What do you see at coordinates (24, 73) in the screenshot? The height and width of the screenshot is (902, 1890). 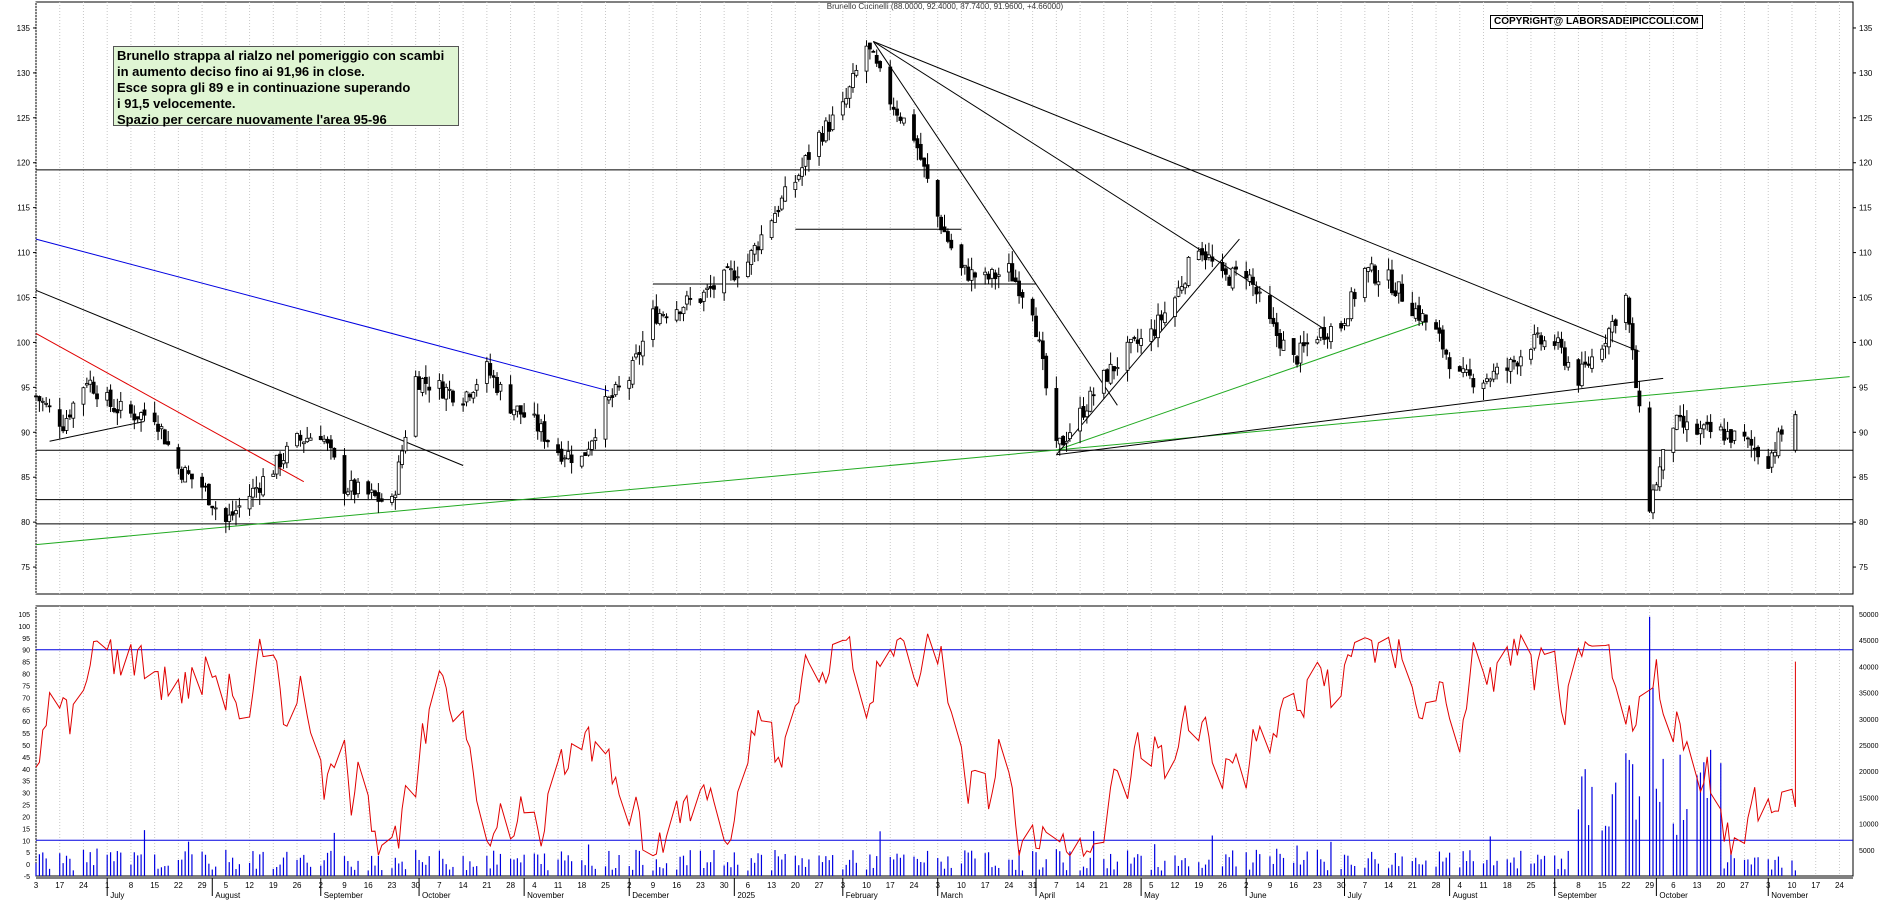 I see `y-tick-label-left: 130` at bounding box center [24, 73].